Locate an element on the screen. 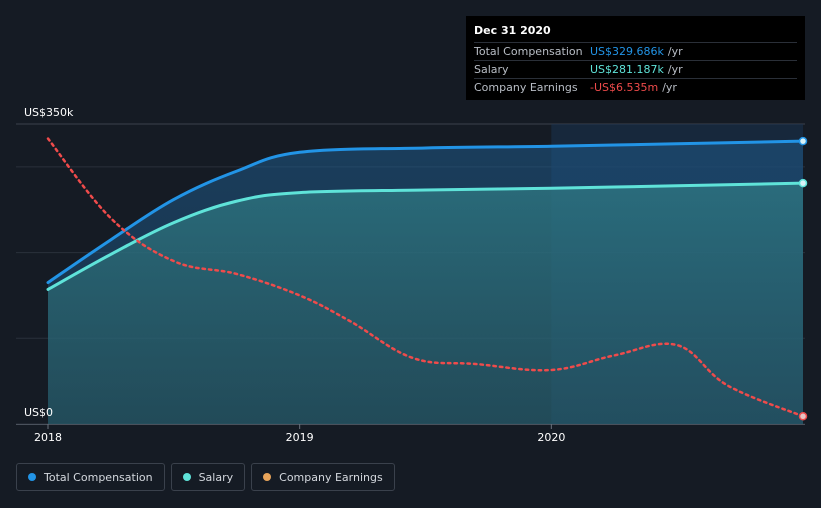  y-tick-max: US$350k is located at coordinates (49, 112).